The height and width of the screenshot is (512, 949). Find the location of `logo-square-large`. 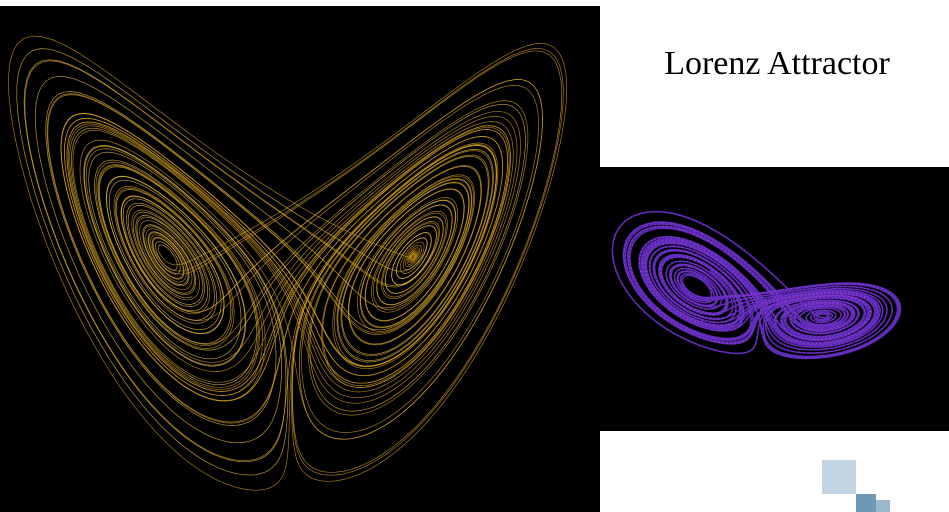

logo-square-large is located at coordinates (839, 477).